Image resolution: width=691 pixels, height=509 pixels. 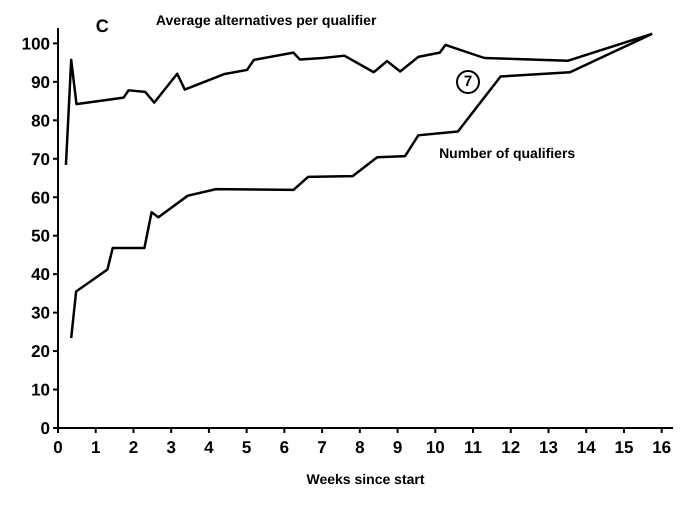 What do you see at coordinates (40, 159) in the screenshot?
I see `y-tick-label: 70` at bounding box center [40, 159].